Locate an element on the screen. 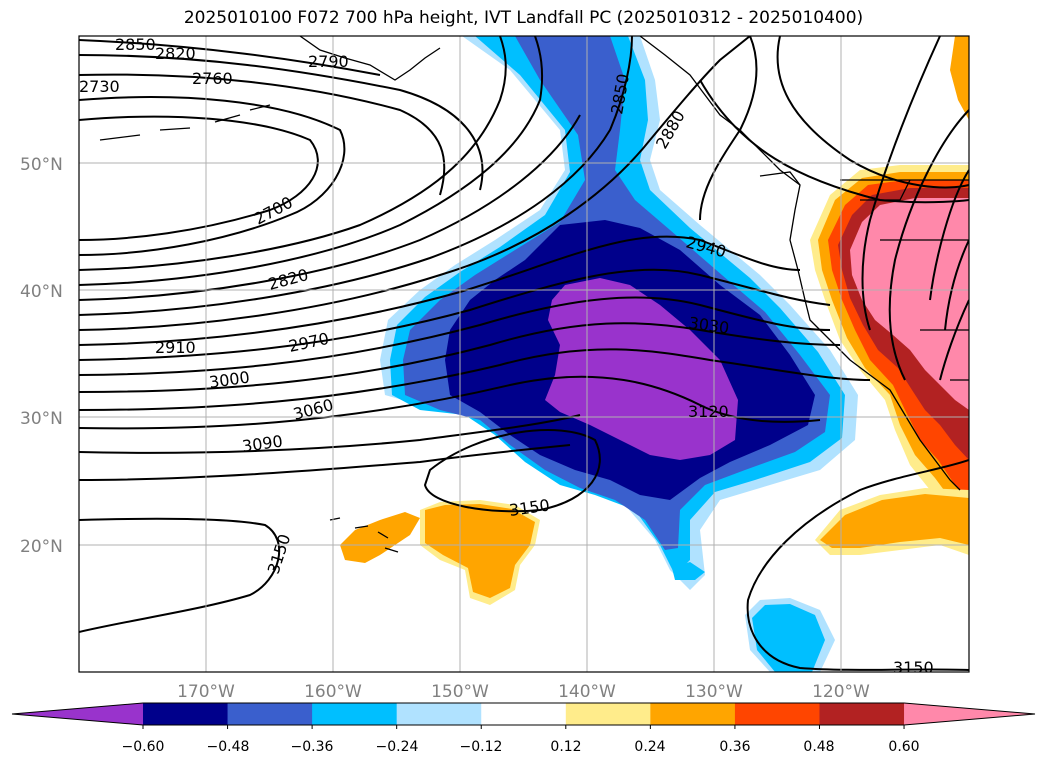 Image resolution: width=1047 pixels, height=765 pixels. lat-label: 30°N is located at coordinates (41, 419).